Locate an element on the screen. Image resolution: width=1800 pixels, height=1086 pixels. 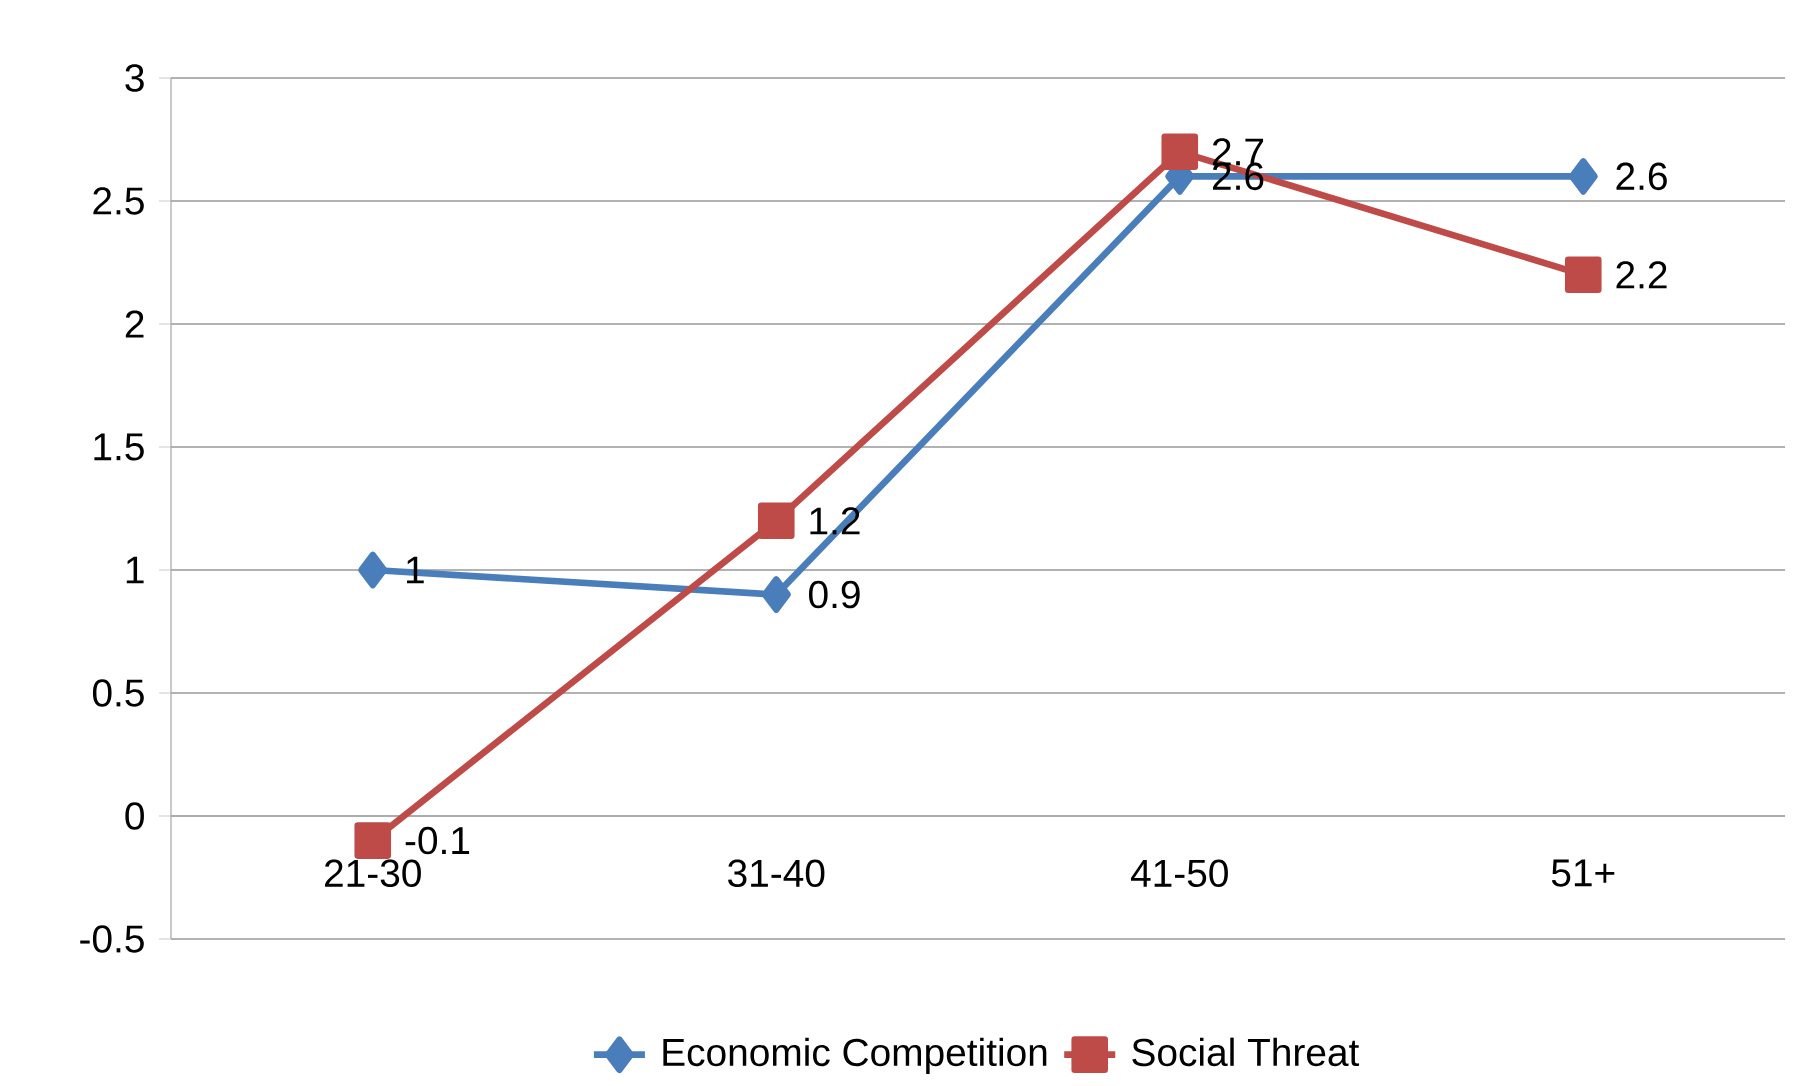
data-label: -0.1 is located at coordinates (437, 840).